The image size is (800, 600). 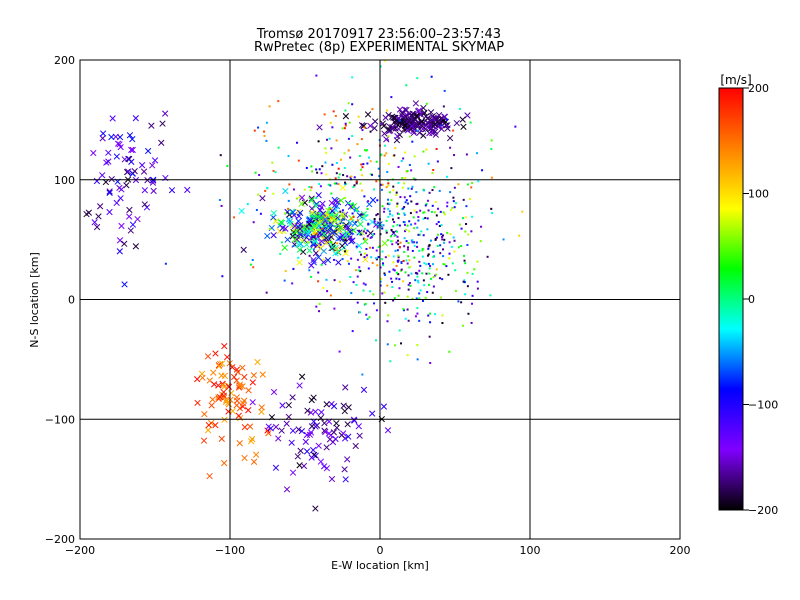 What do you see at coordinates (758, 88) in the screenshot?
I see `colorbar-tick-label: 200` at bounding box center [758, 88].